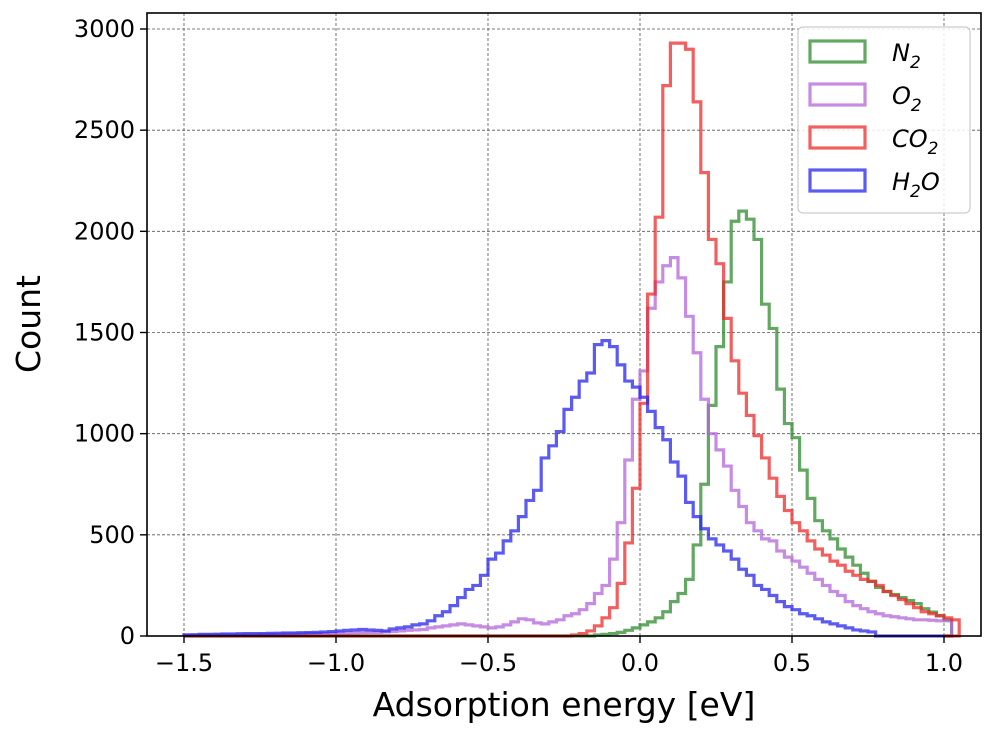 The image size is (996, 736). Describe the element at coordinates (837, 94) in the screenshot. I see `legend-swatch-o2` at that location.